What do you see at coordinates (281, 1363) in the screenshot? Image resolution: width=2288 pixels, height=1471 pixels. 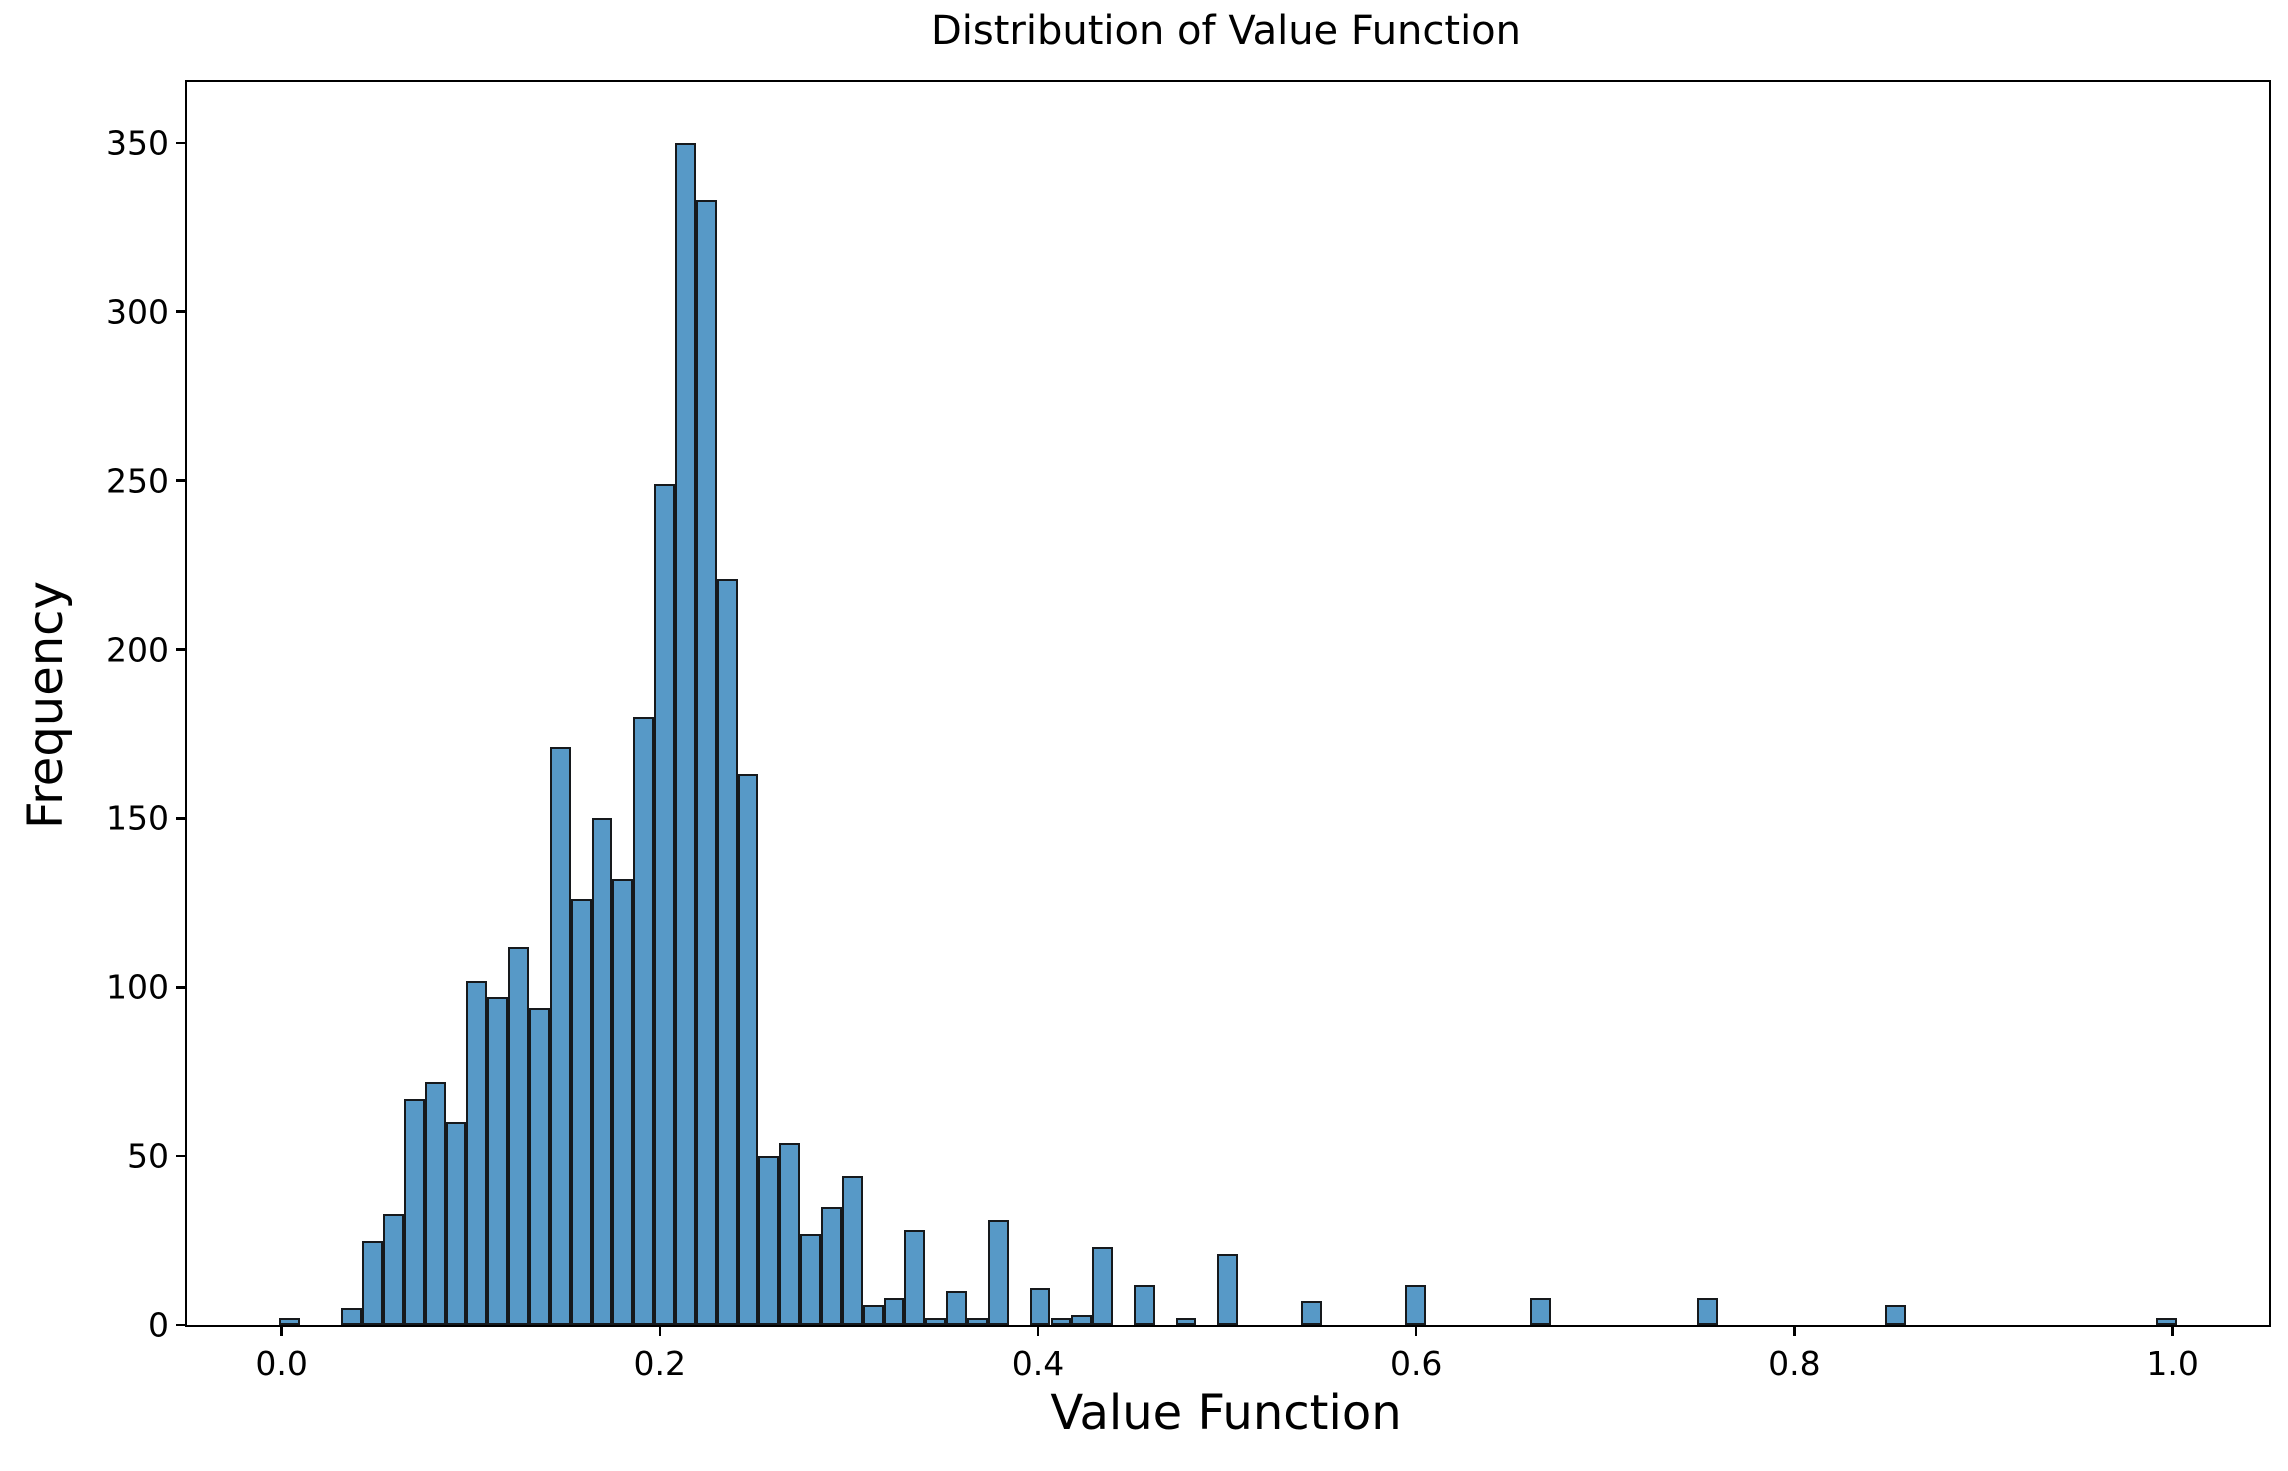 I see `x-axis-tick-label: 0.0` at bounding box center [281, 1363].